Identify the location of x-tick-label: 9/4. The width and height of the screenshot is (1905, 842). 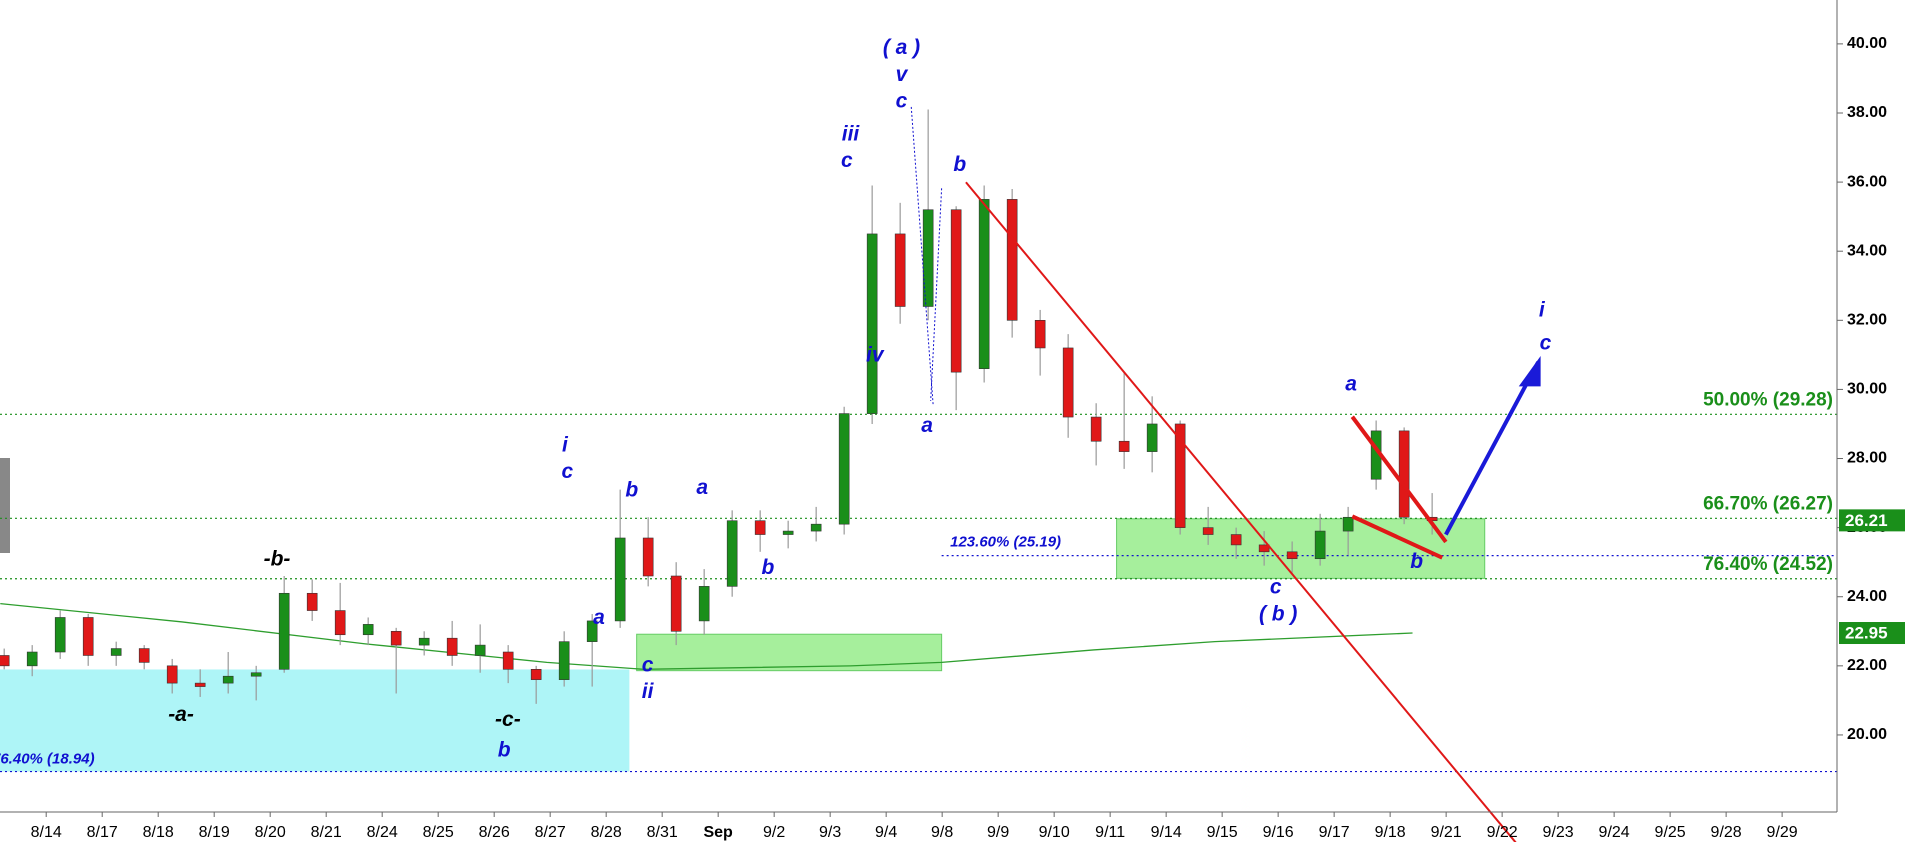
(886, 832).